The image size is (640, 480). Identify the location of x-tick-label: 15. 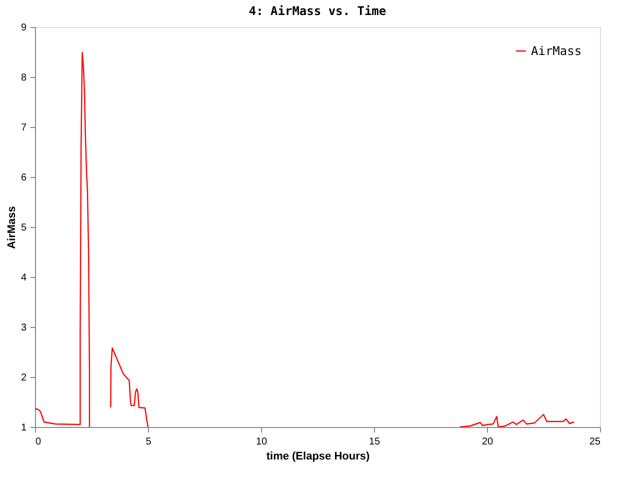
(374, 442).